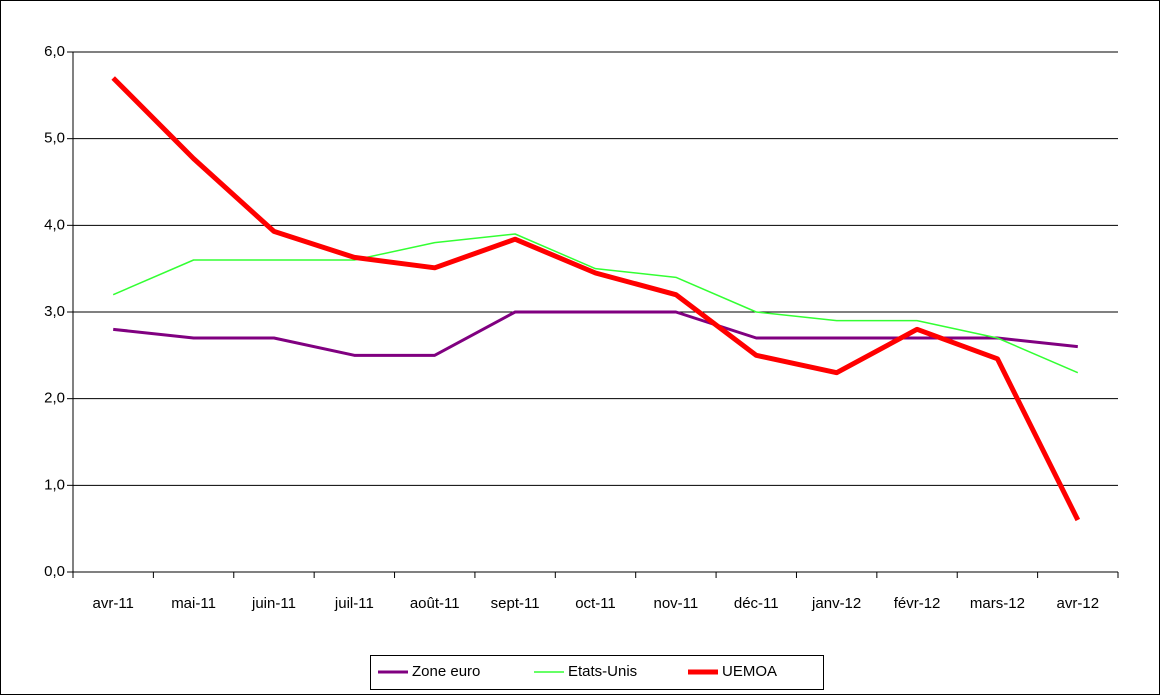  What do you see at coordinates (997, 603) in the screenshot?
I see `x-tick-label: mars-12` at bounding box center [997, 603].